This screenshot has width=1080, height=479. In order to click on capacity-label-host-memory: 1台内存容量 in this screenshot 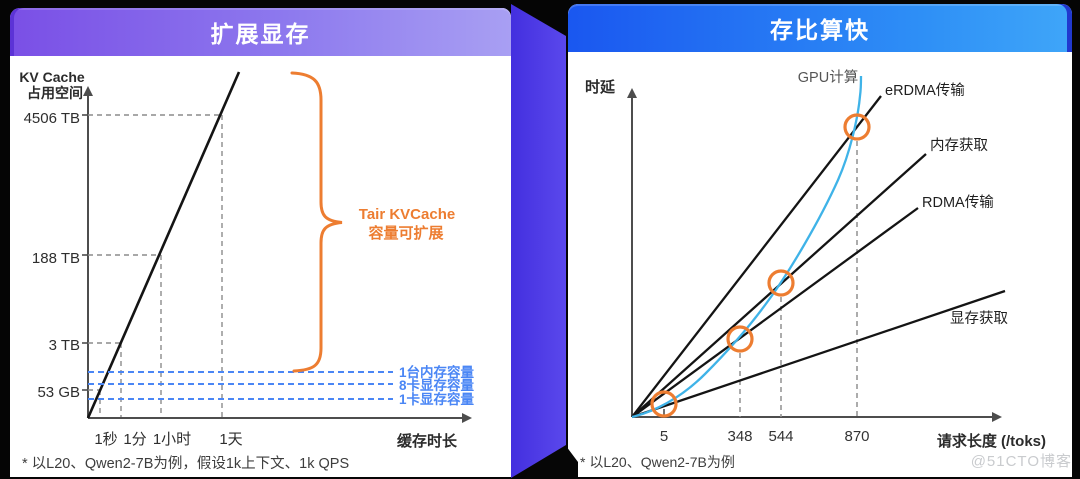, I will do `click(437, 372)`.